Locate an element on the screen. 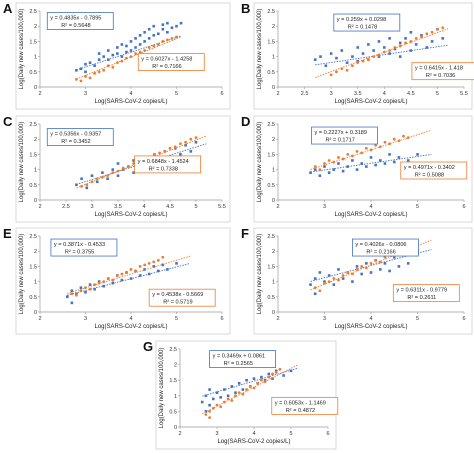 Image resolution: width=474 pixels, height=453 pixels. trendline-equation: y = 0.6415x - 1.418 is located at coordinates (439, 69).